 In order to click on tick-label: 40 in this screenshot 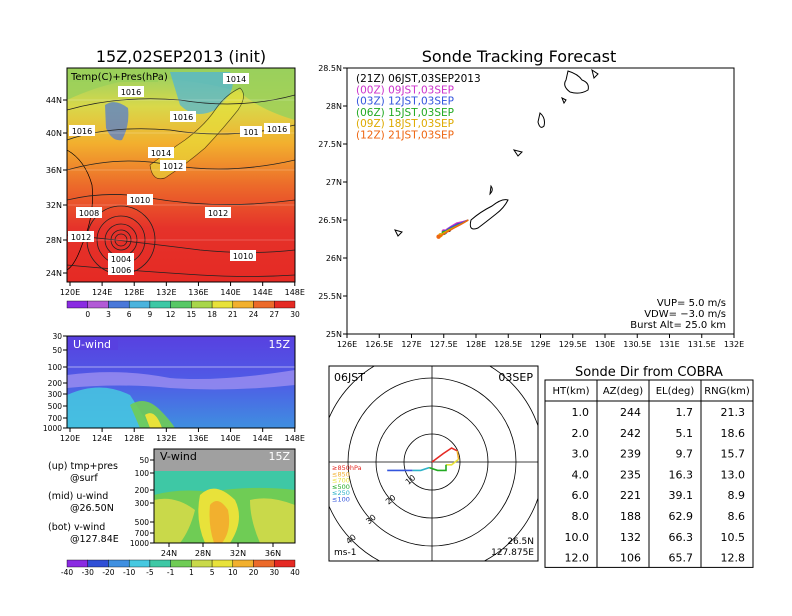, I will do `click(295, 572)`.